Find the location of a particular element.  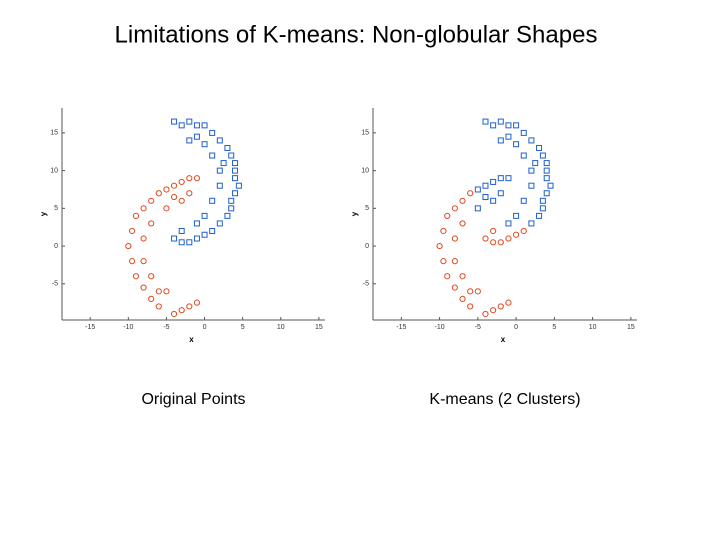

chart-caption: K-means (2 Clusters) is located at coordinates (504, 399).